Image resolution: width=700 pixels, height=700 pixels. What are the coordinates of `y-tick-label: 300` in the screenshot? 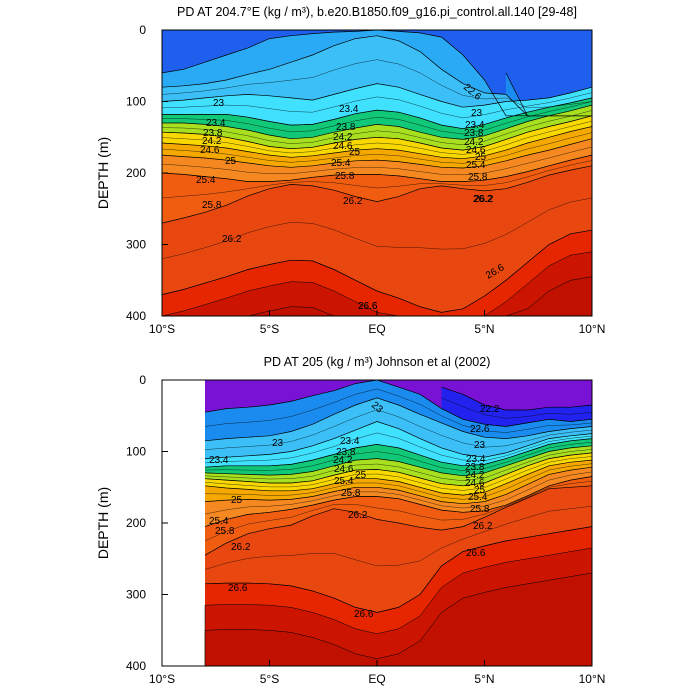 It's located at (136, 595).